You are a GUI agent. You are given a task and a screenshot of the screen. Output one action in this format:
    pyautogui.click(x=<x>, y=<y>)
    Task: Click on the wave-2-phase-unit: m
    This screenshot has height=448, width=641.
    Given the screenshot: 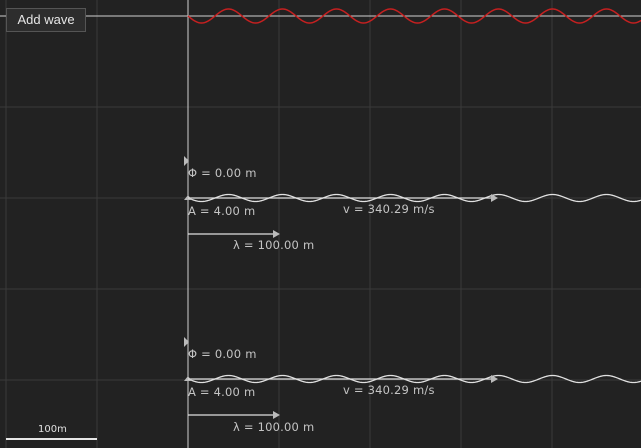 What is the action you would take?
    pyautogui.click(x=251, y=354)
    